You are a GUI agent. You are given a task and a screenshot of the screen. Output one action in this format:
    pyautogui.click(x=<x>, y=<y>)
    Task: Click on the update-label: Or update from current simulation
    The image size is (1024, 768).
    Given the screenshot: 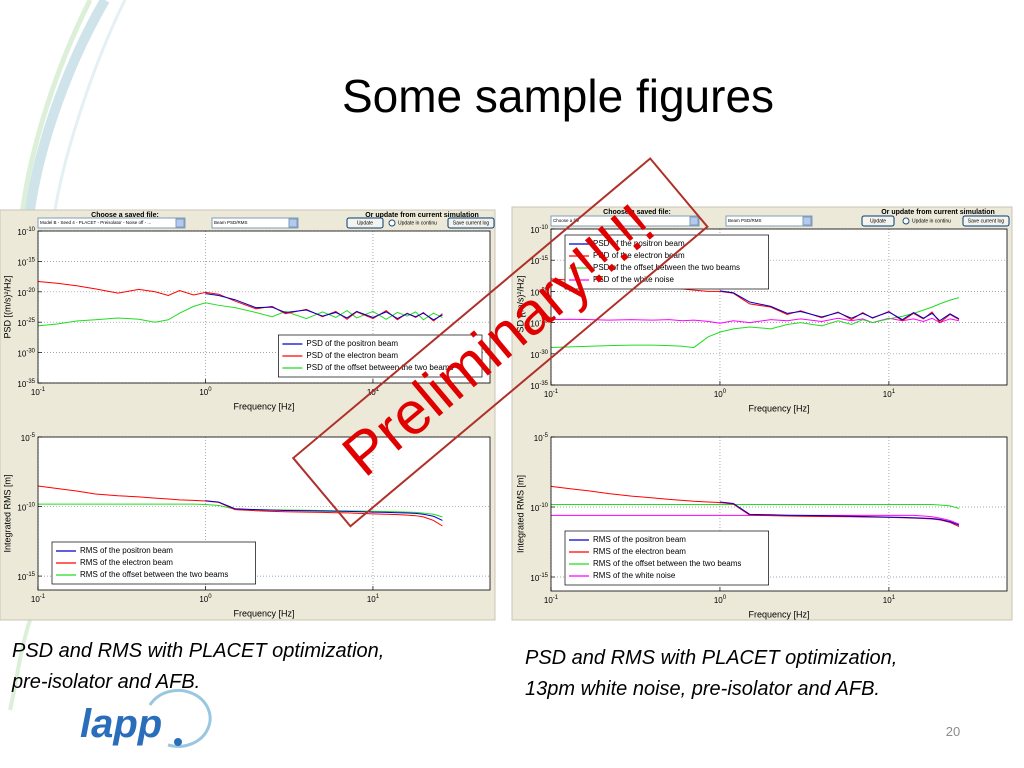 What is the action you would take?
    pyautogui.click(x=938, y=212)
    